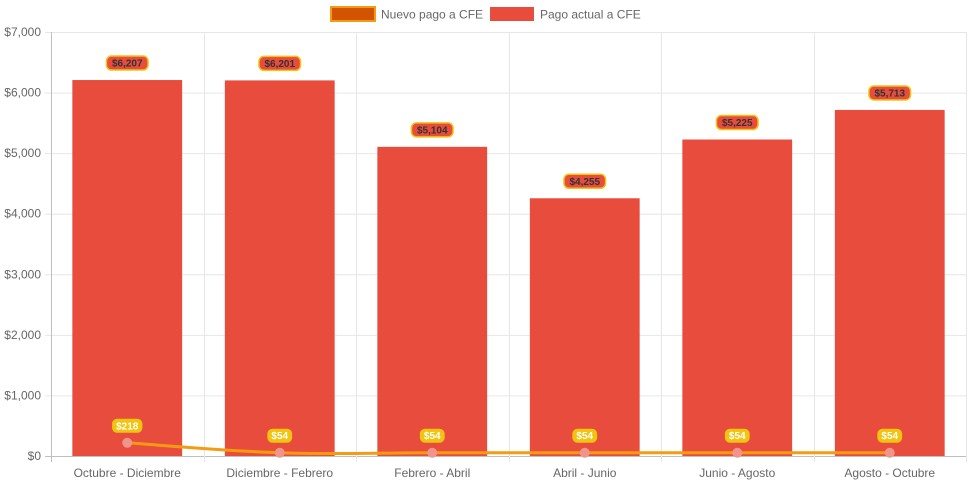 This screenshot has width=971, height=485. I want to click on bar-data-label-text: $6,201, so click(279, 64).